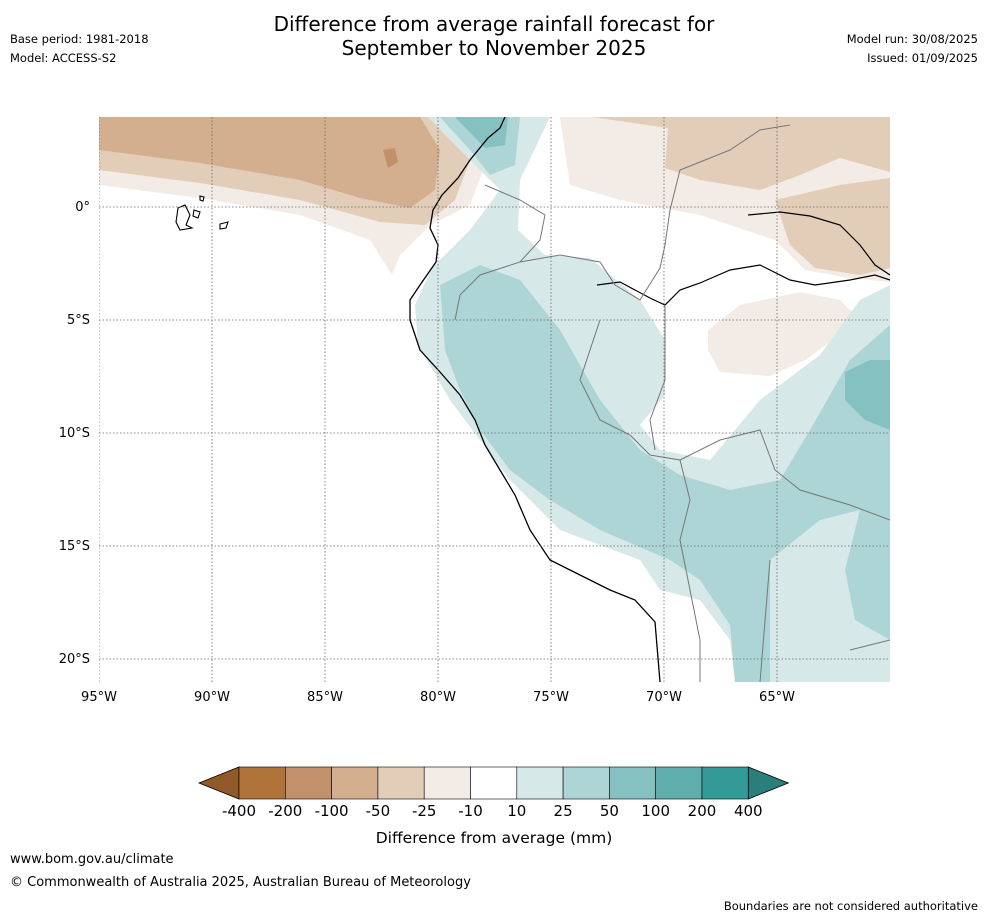  What do you see at coordinates (741, 153) in the screenshot?
I see `drier-ne-moderate` at bounding box center [741, 153].